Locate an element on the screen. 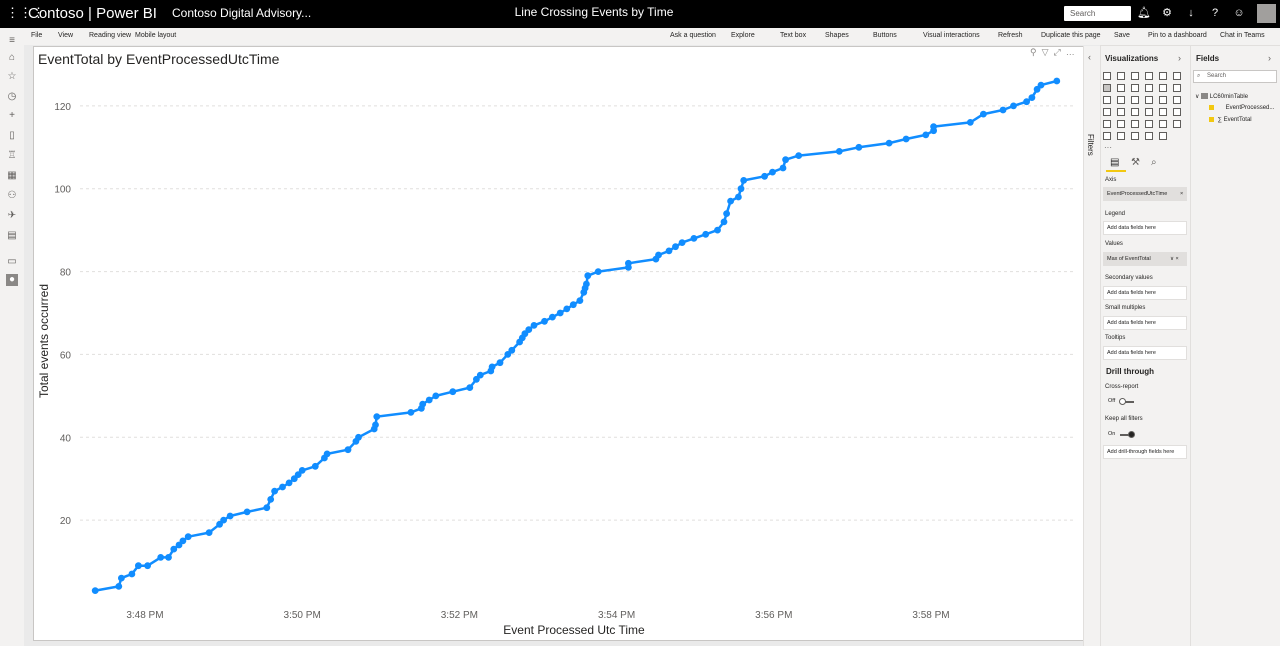 The width and height of the screenshot is (1280, 646). legend-well: Add data fields here is located at coordinates (1145, 228).